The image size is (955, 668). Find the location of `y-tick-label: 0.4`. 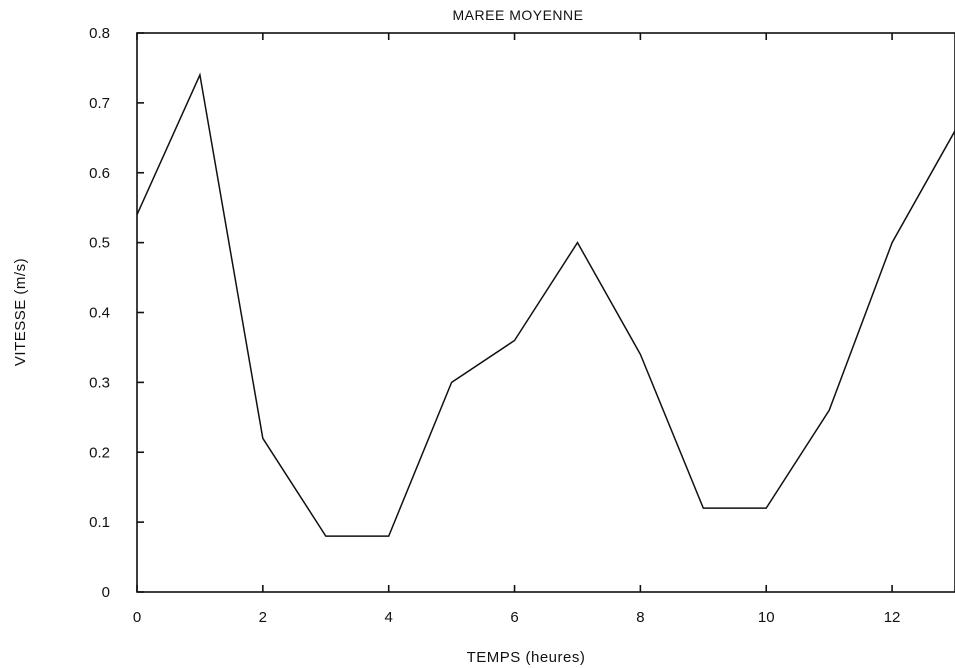

y-tick-label: 0.4 is located at coordinates (99, 313).